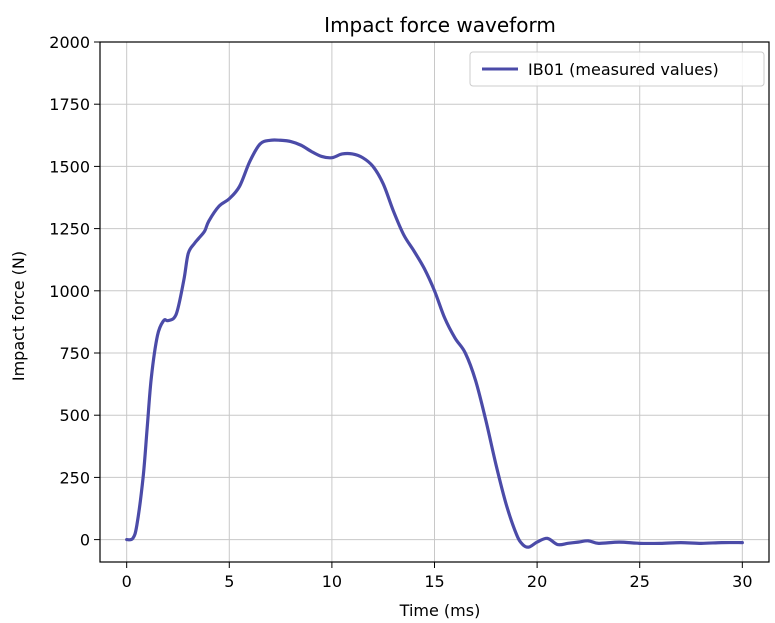 The width and height of the screenshot is (775, 623). I want to click on x-axis: 0 5 10 15 20 25 30, so click(437, 576).